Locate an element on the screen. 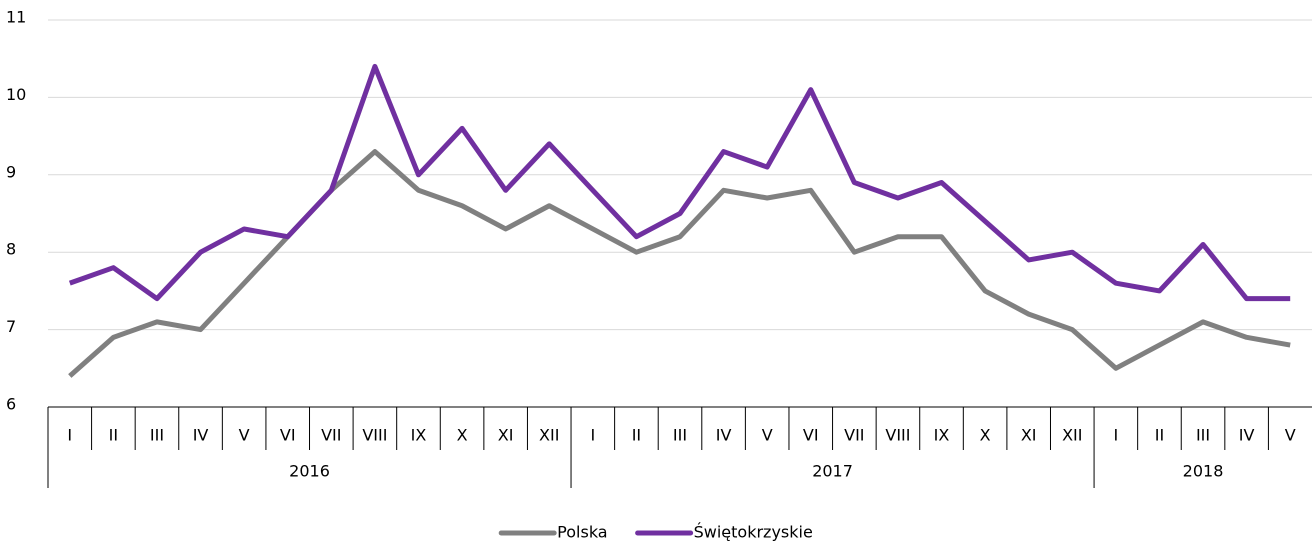  y-tick-label: 8 is located at coordinates (11, 249).